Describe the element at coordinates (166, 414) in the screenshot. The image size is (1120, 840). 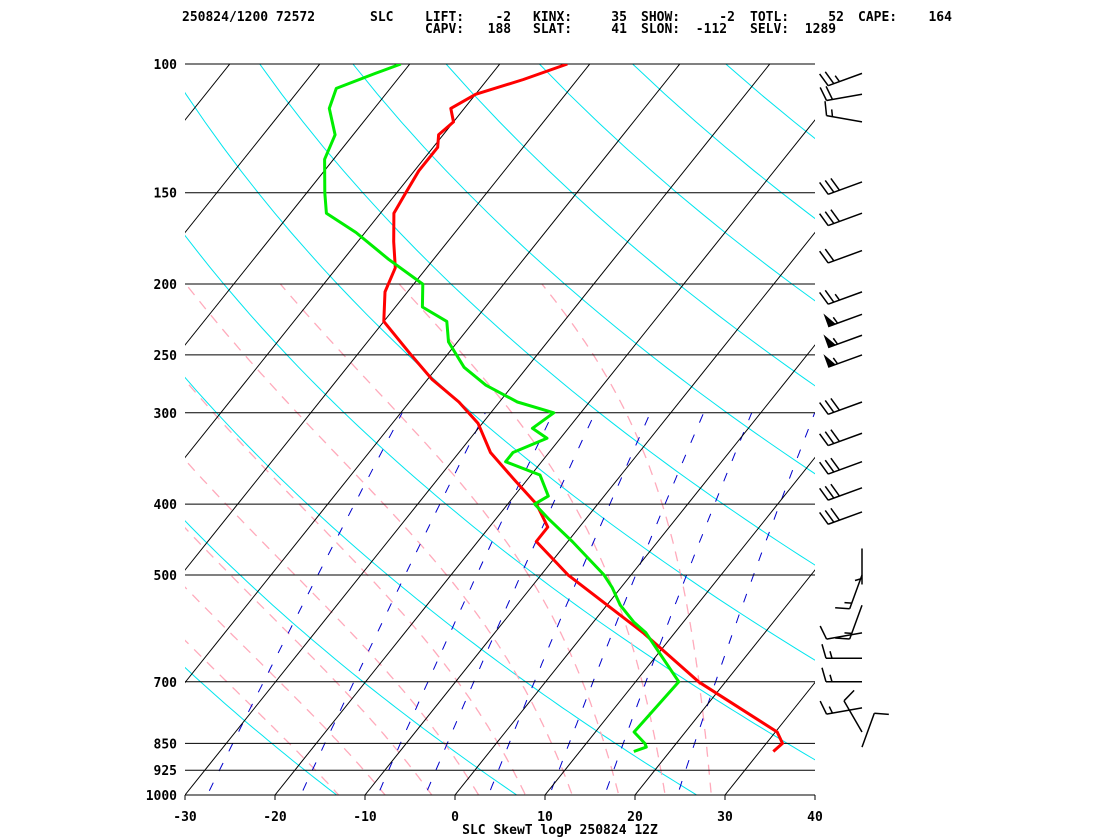
I see `pressure-tick-label: 300` at that location.